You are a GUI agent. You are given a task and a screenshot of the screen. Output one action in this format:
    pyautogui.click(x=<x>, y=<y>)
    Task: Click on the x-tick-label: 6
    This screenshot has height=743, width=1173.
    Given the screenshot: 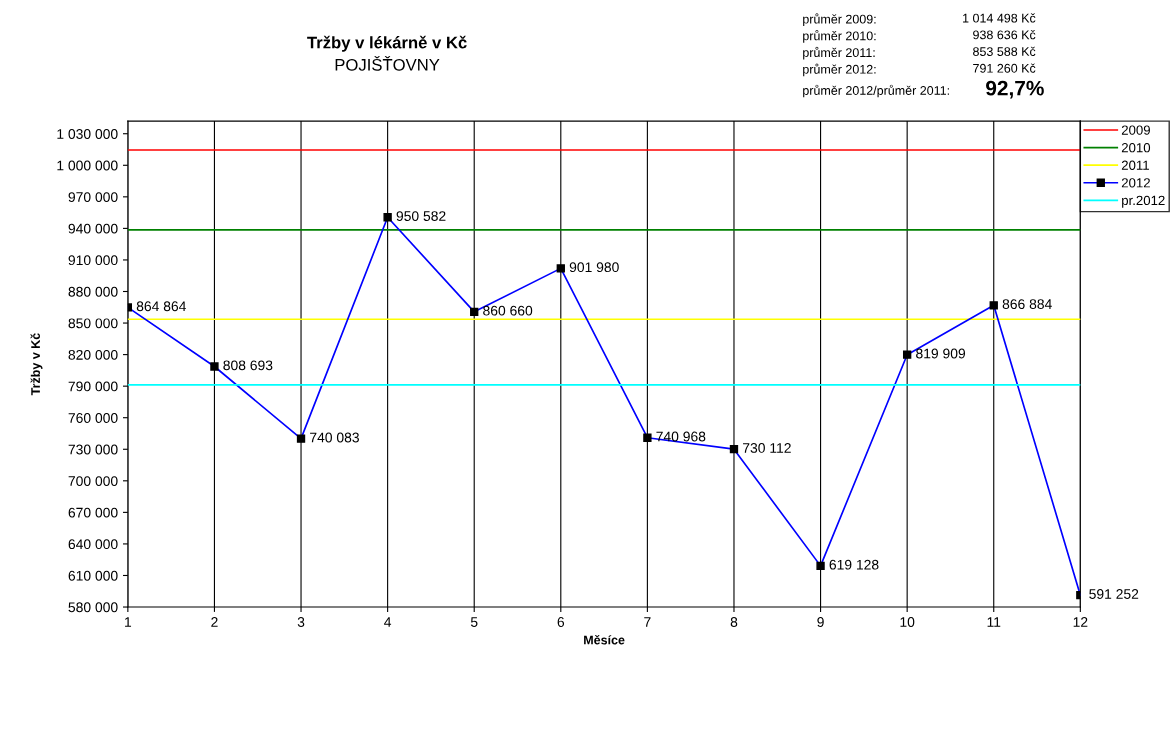 What is the action you would take?
    pyautogui.click(x=561, y=622)
    